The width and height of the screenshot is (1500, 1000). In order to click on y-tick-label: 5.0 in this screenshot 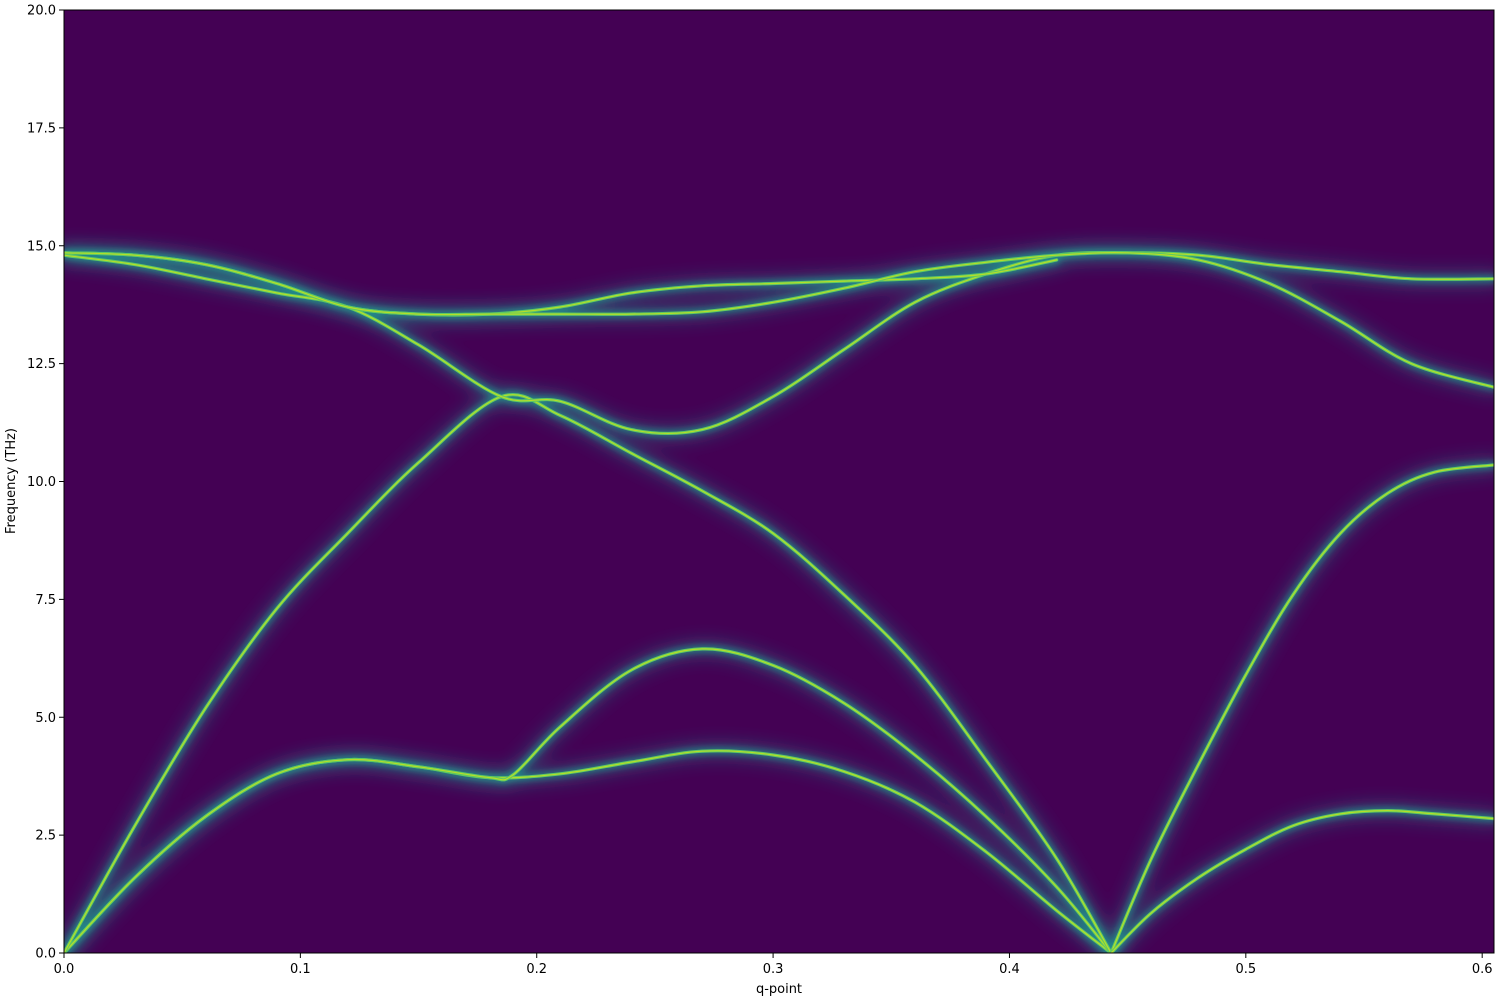, I will do `click(45, 718)`.